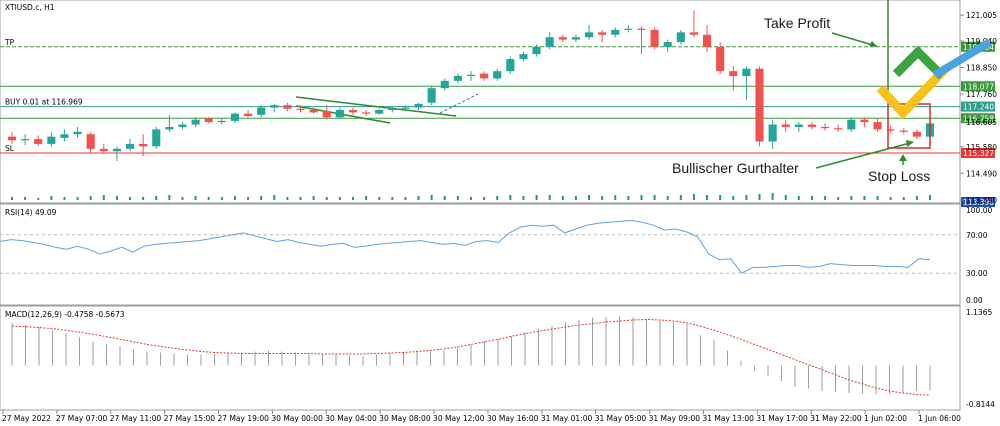 The width and height of the screenshot is (1000, 426). What do you see at coordinates (405, 418) in the screenshot?
I see `time-tick-label: 30 May 08:00` at bounding box center [405, 418].